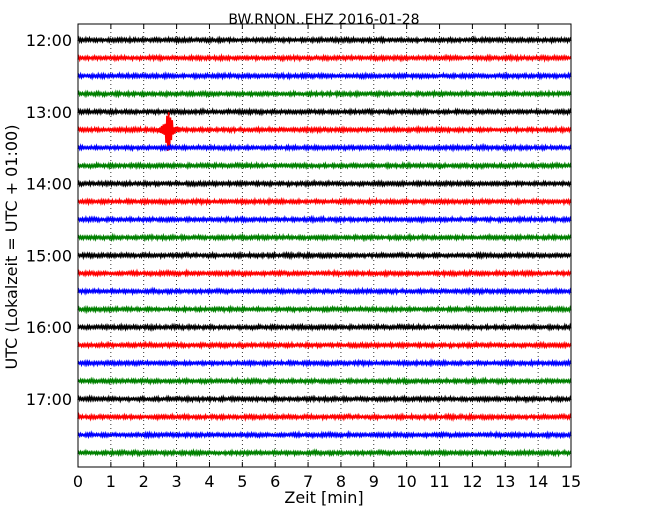 This screenshot has width=650, height=520. I want to click on x-tick-label: 6, so click(275, 481).